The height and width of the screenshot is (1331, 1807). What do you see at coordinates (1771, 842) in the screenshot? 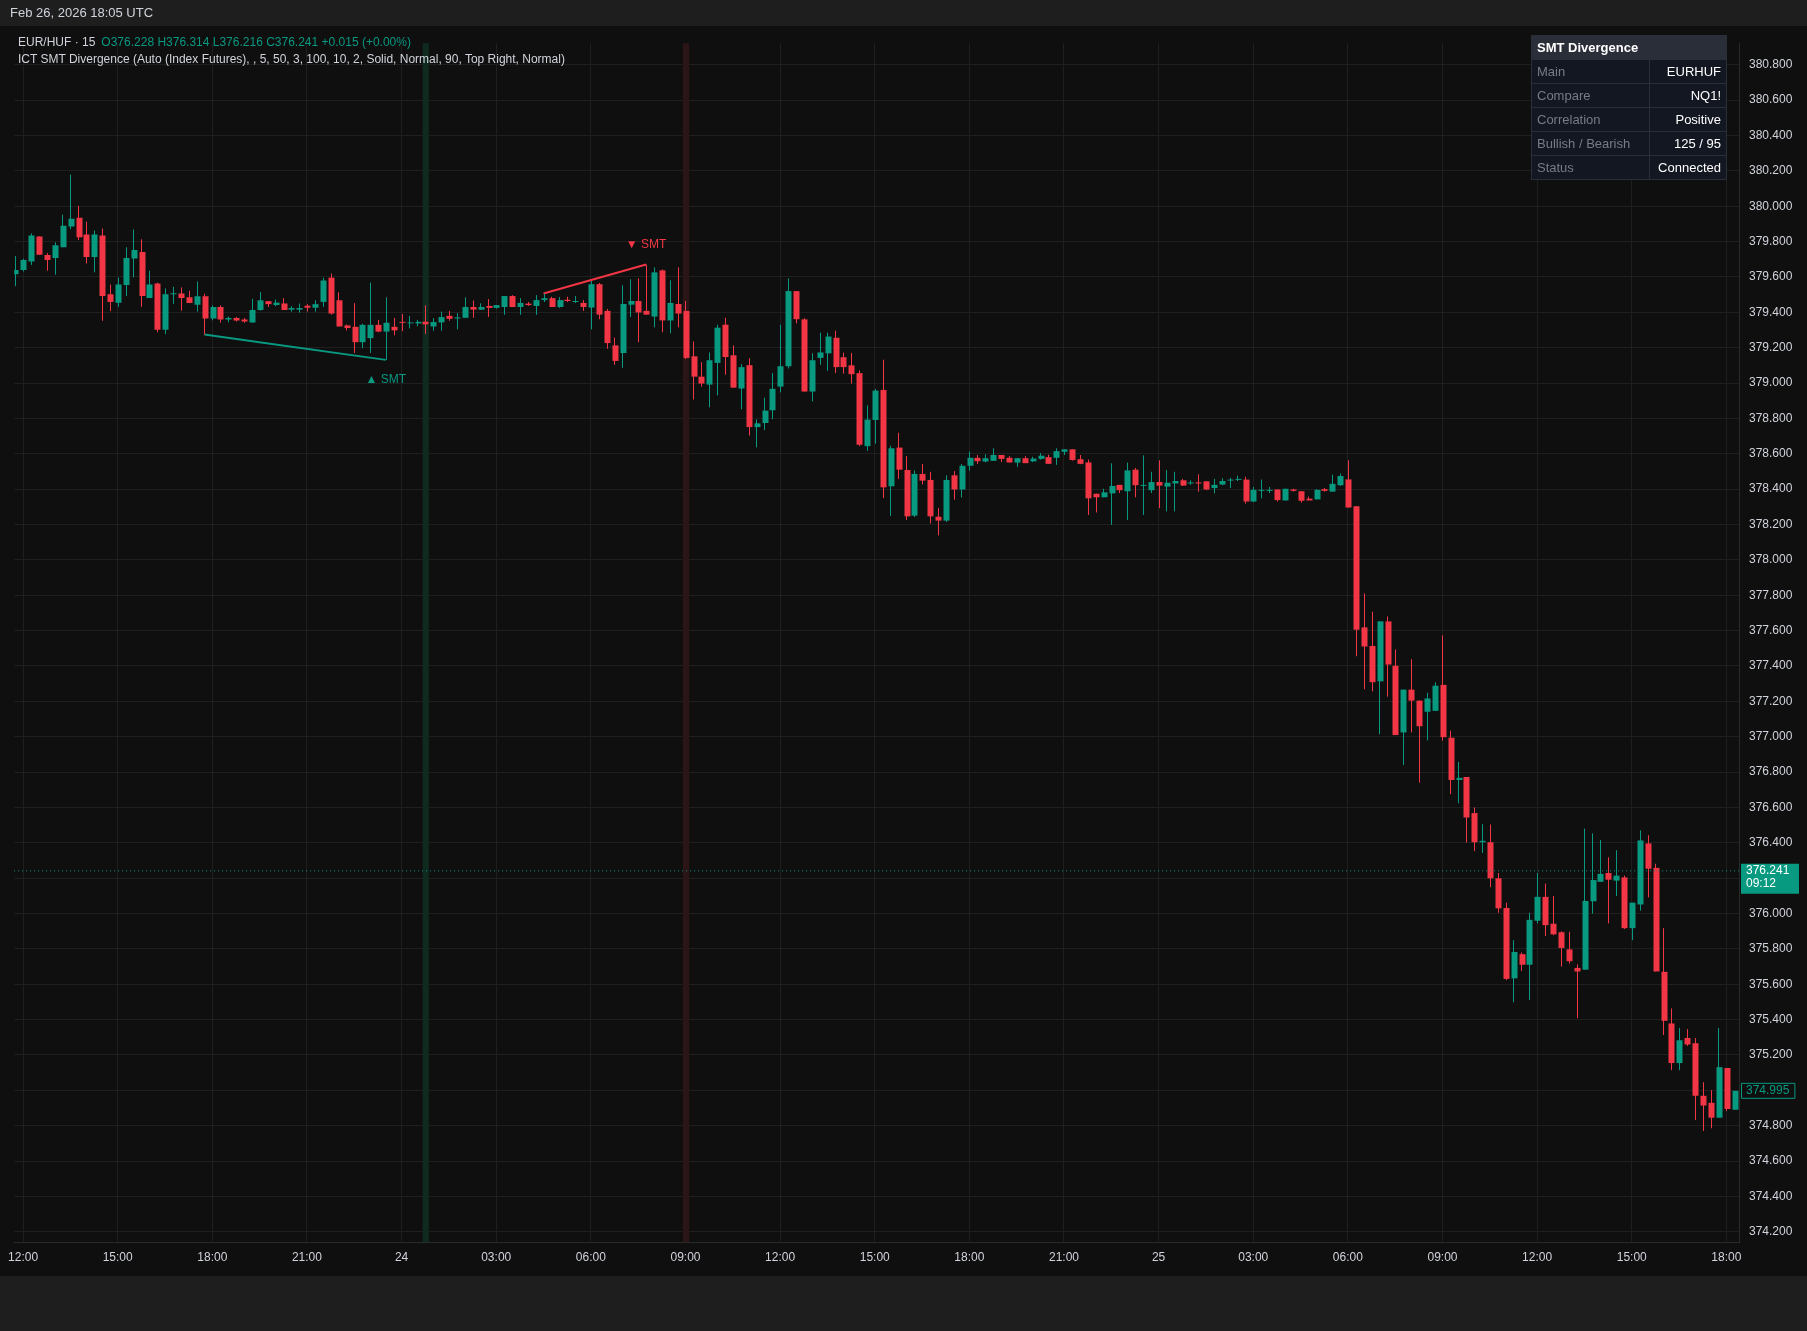
I see `y-tick-label: 376.400` at bounding box center [1771, 842].